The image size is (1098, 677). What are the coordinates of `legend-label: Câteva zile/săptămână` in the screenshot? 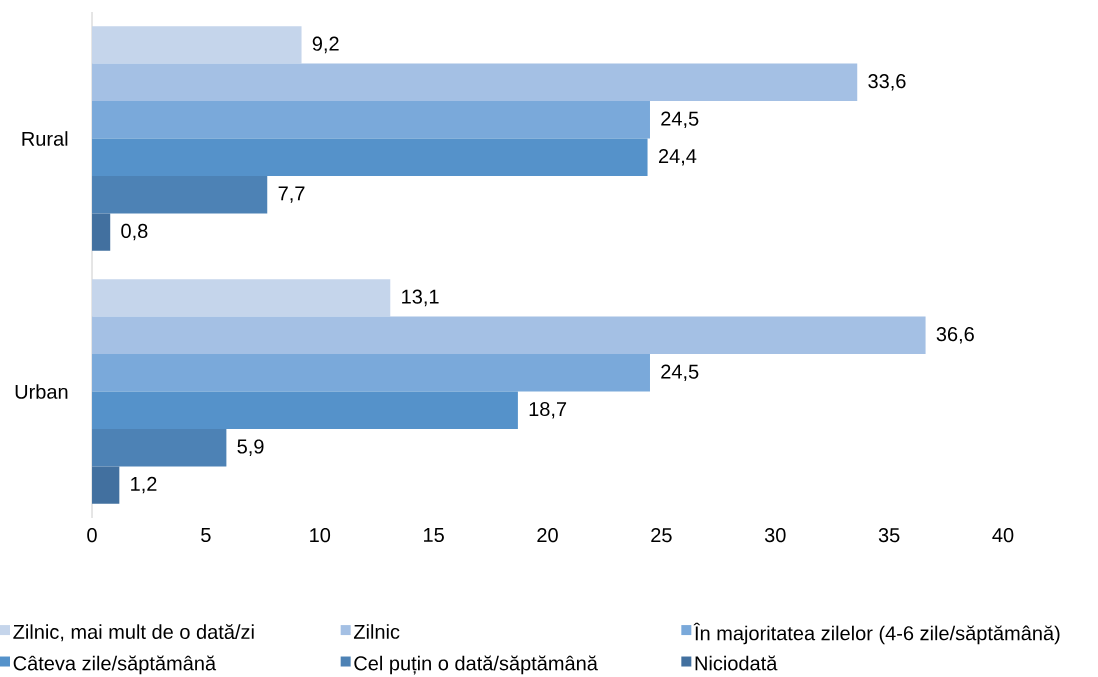 It's located at (115, 665).